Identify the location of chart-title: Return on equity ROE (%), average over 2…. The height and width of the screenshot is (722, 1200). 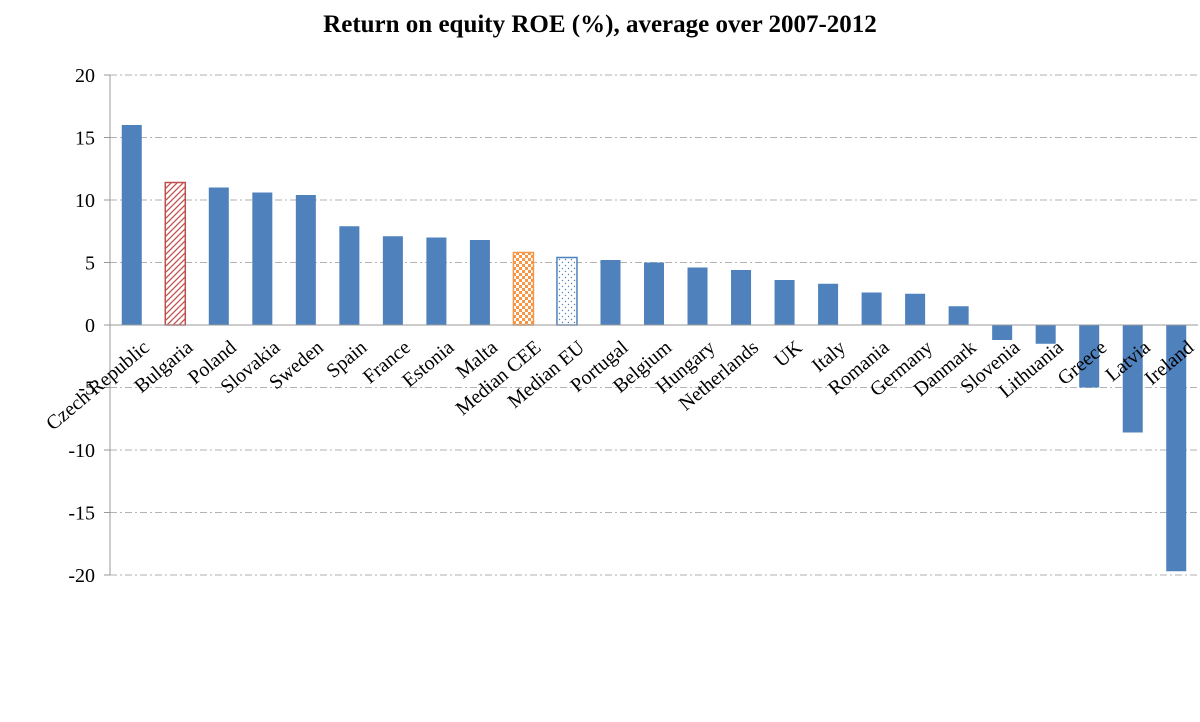
(600, 24).